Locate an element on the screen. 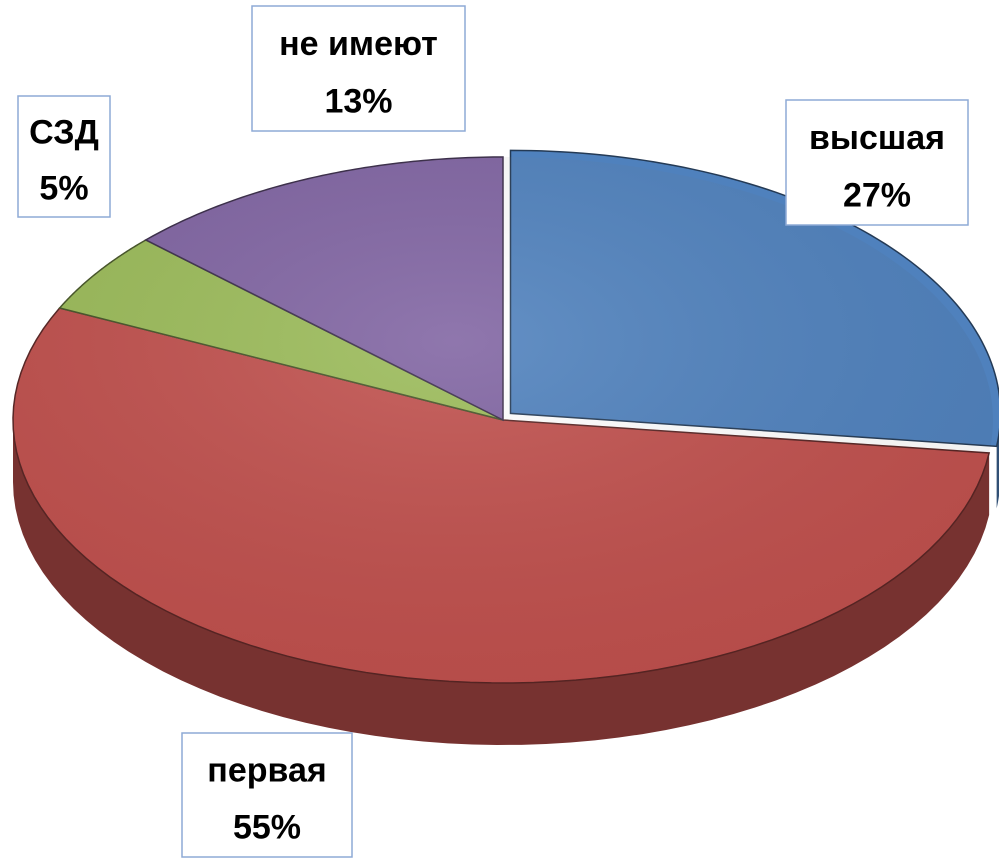 Image resolution: width=999 pixels, height=859 pixels. value-label: 27% is located at coordinates (877, 195).